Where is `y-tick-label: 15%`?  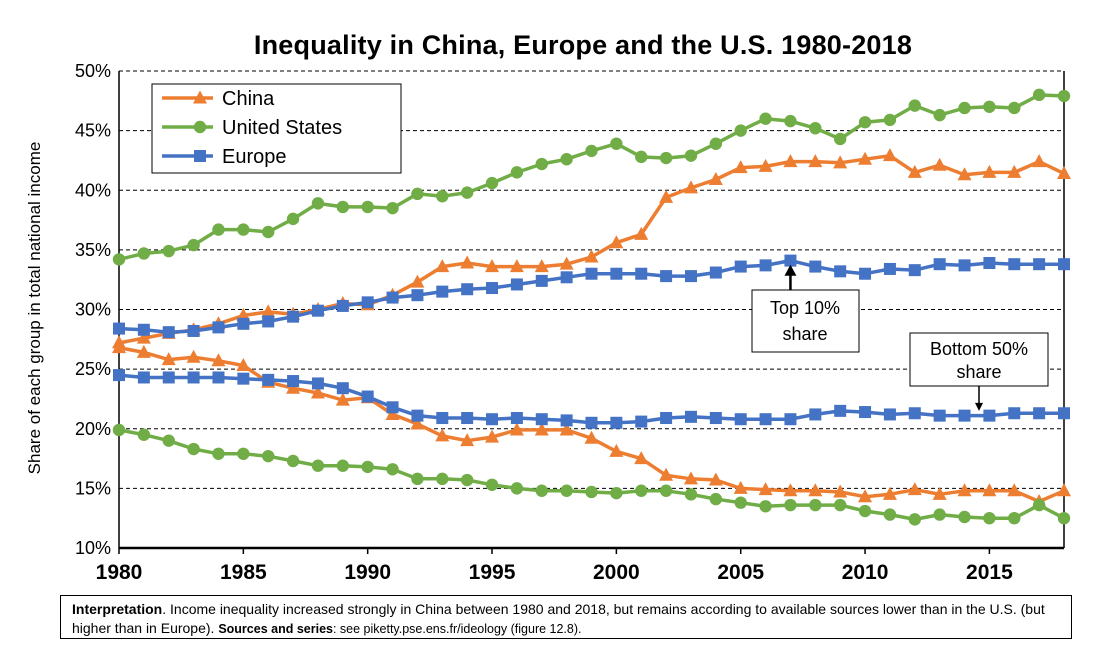 y-tick-label: 15% is located at coordinates (93, 488).